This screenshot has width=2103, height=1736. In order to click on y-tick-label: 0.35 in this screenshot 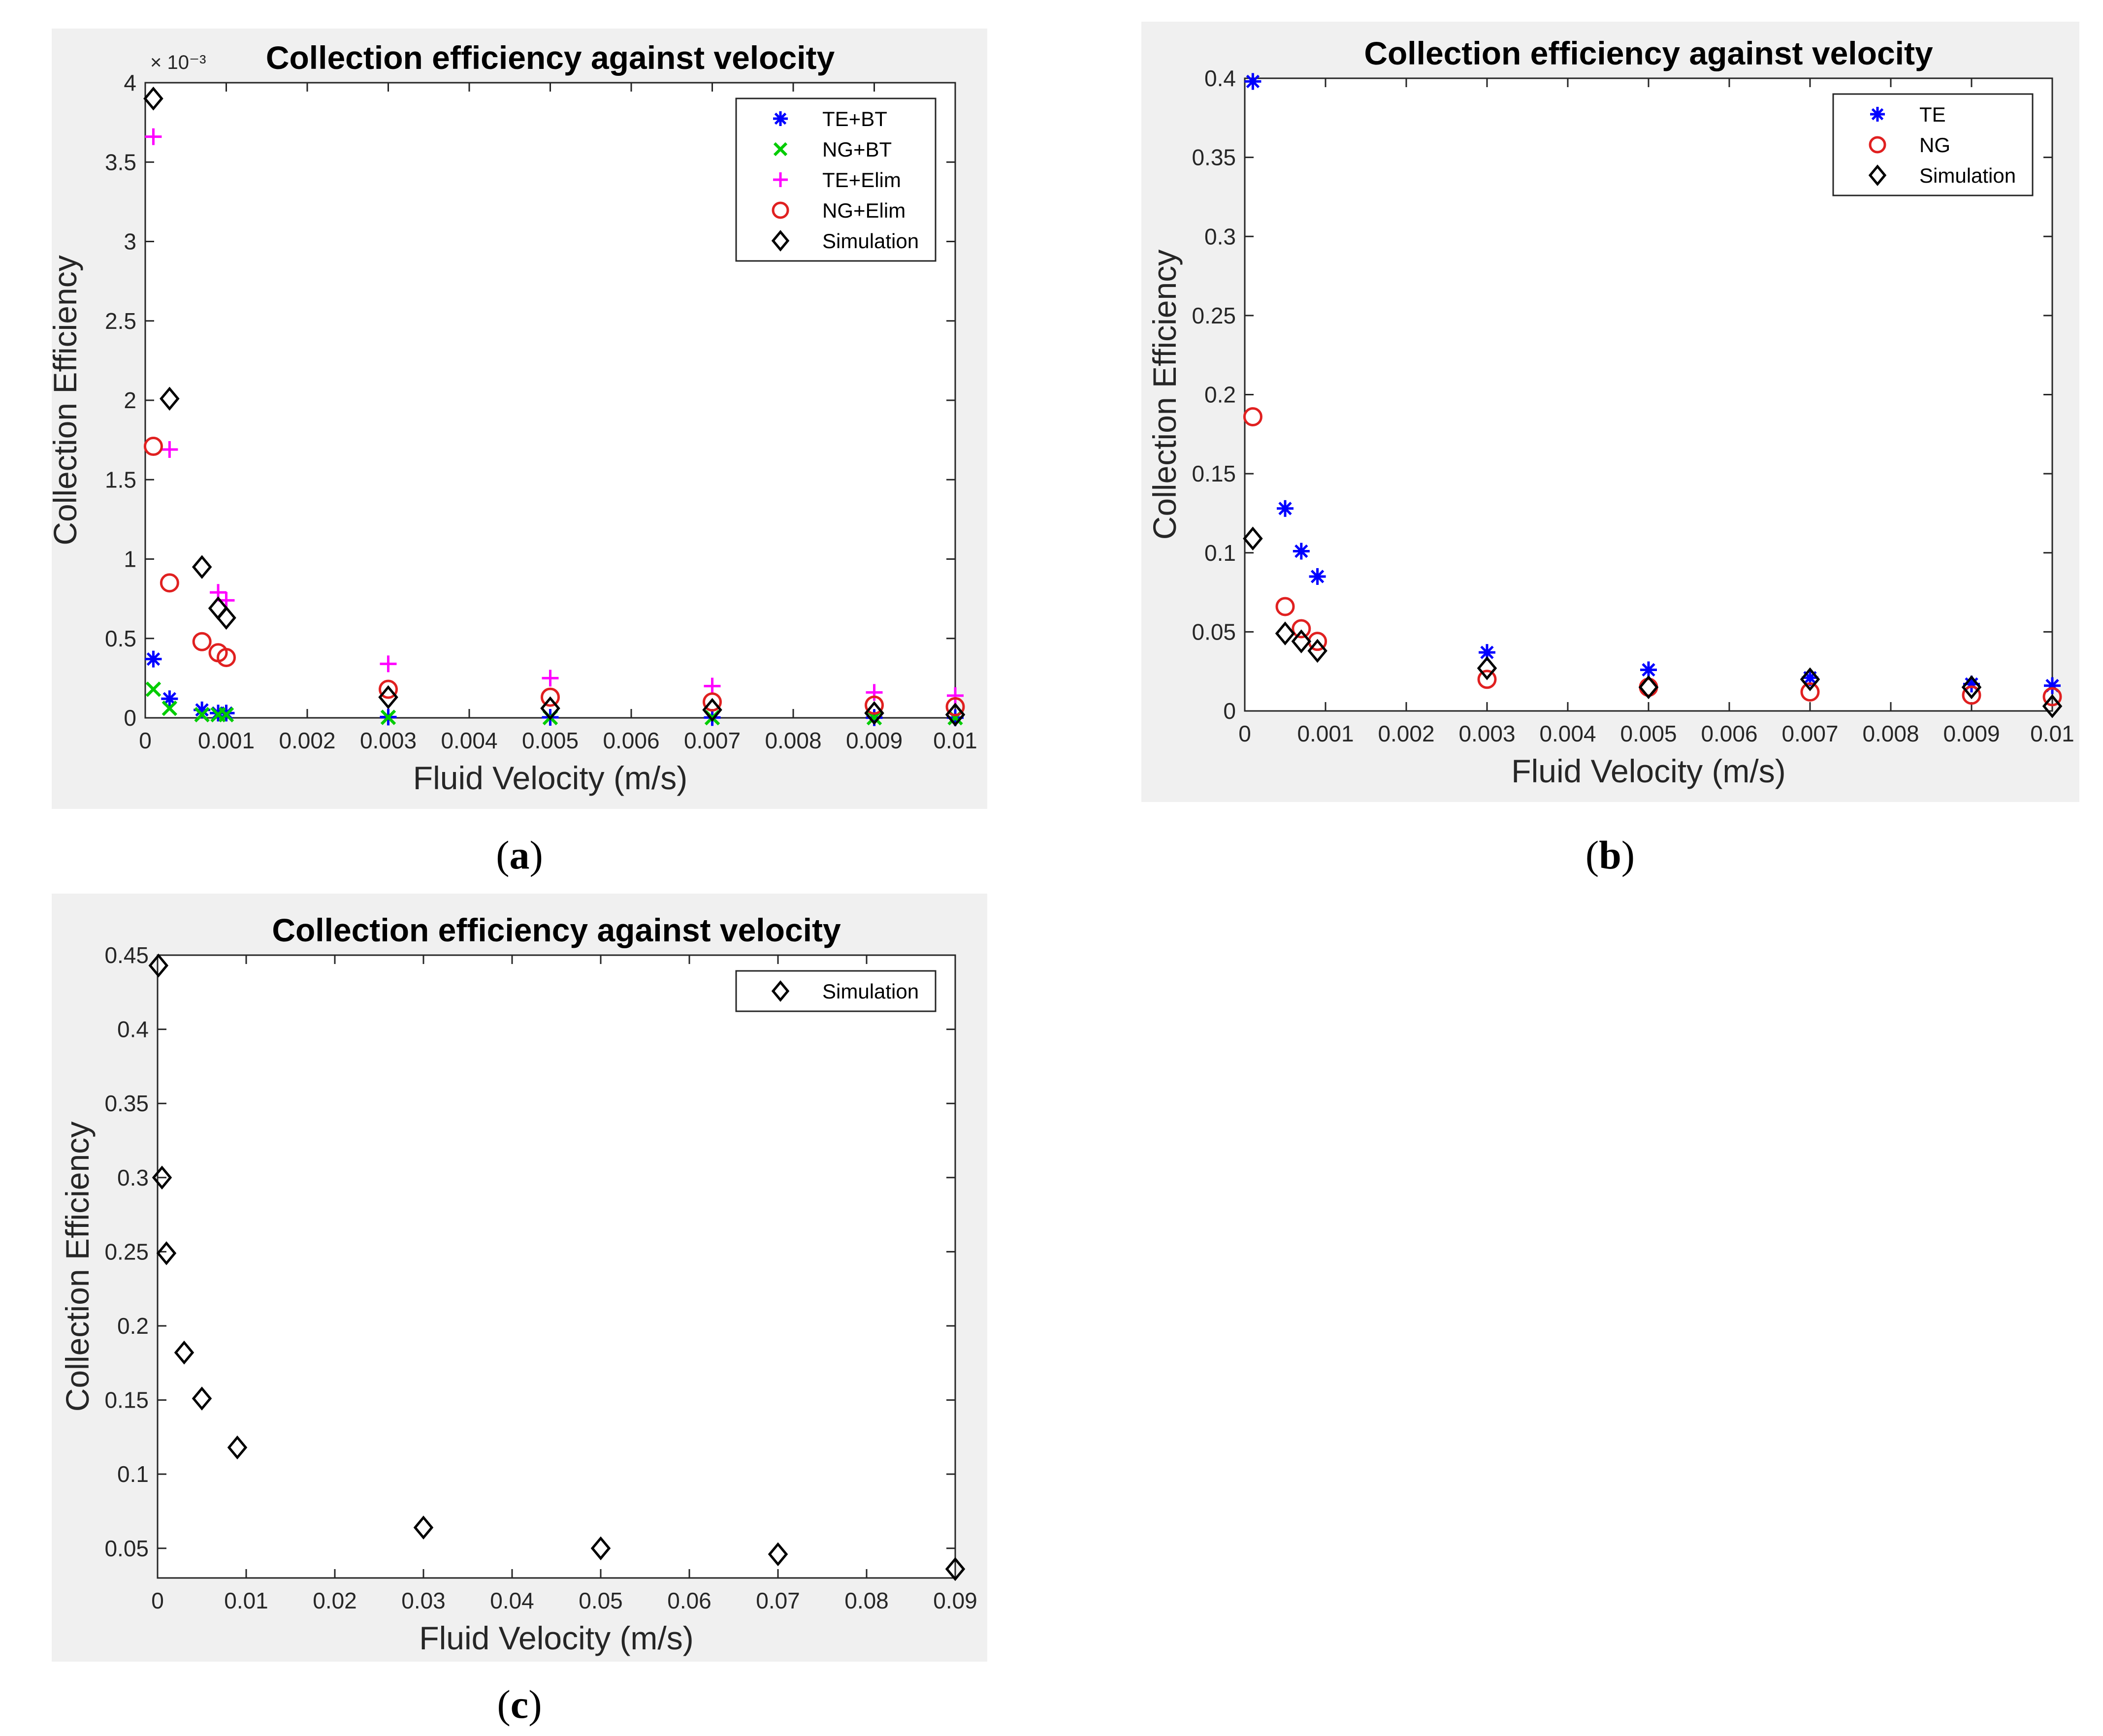, I will do `click(1214, 157)`.